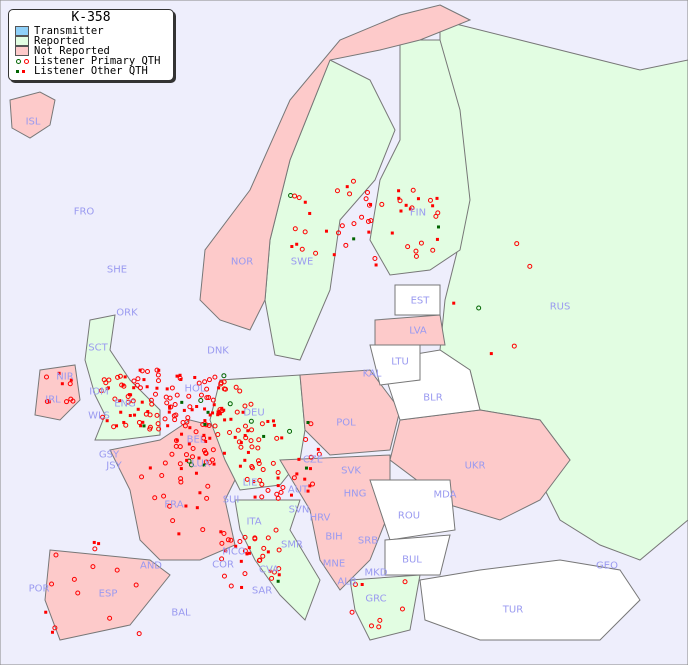  Describe the element at coordinates (127, 313) in the screenshot. I see `country-label-ork: ORK` at that location.